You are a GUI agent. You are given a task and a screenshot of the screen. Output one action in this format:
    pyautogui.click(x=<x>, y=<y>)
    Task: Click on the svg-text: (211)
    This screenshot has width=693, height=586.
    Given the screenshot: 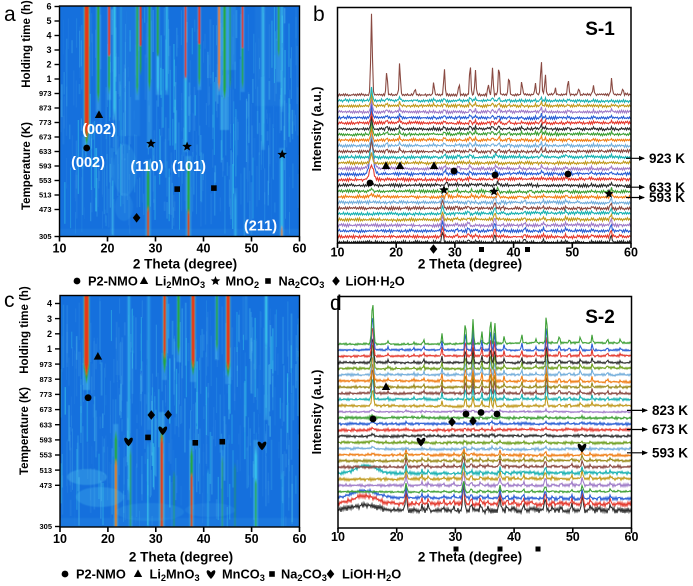 What is the action you would take?
    pyautogui.click(x=260, y=227)
    